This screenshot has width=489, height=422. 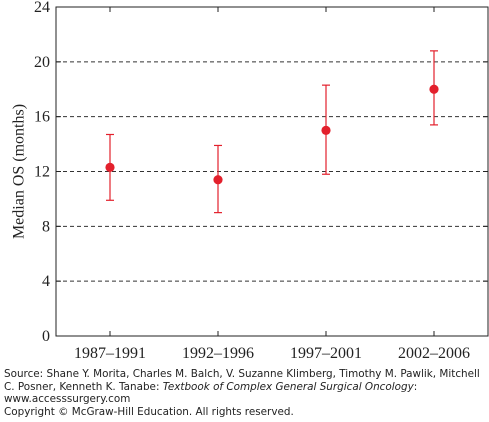 What do you see at coordinates (42, 8) in the screenshot?
I see `y-tick-label-24: 24` at bounding box center [42, 8].